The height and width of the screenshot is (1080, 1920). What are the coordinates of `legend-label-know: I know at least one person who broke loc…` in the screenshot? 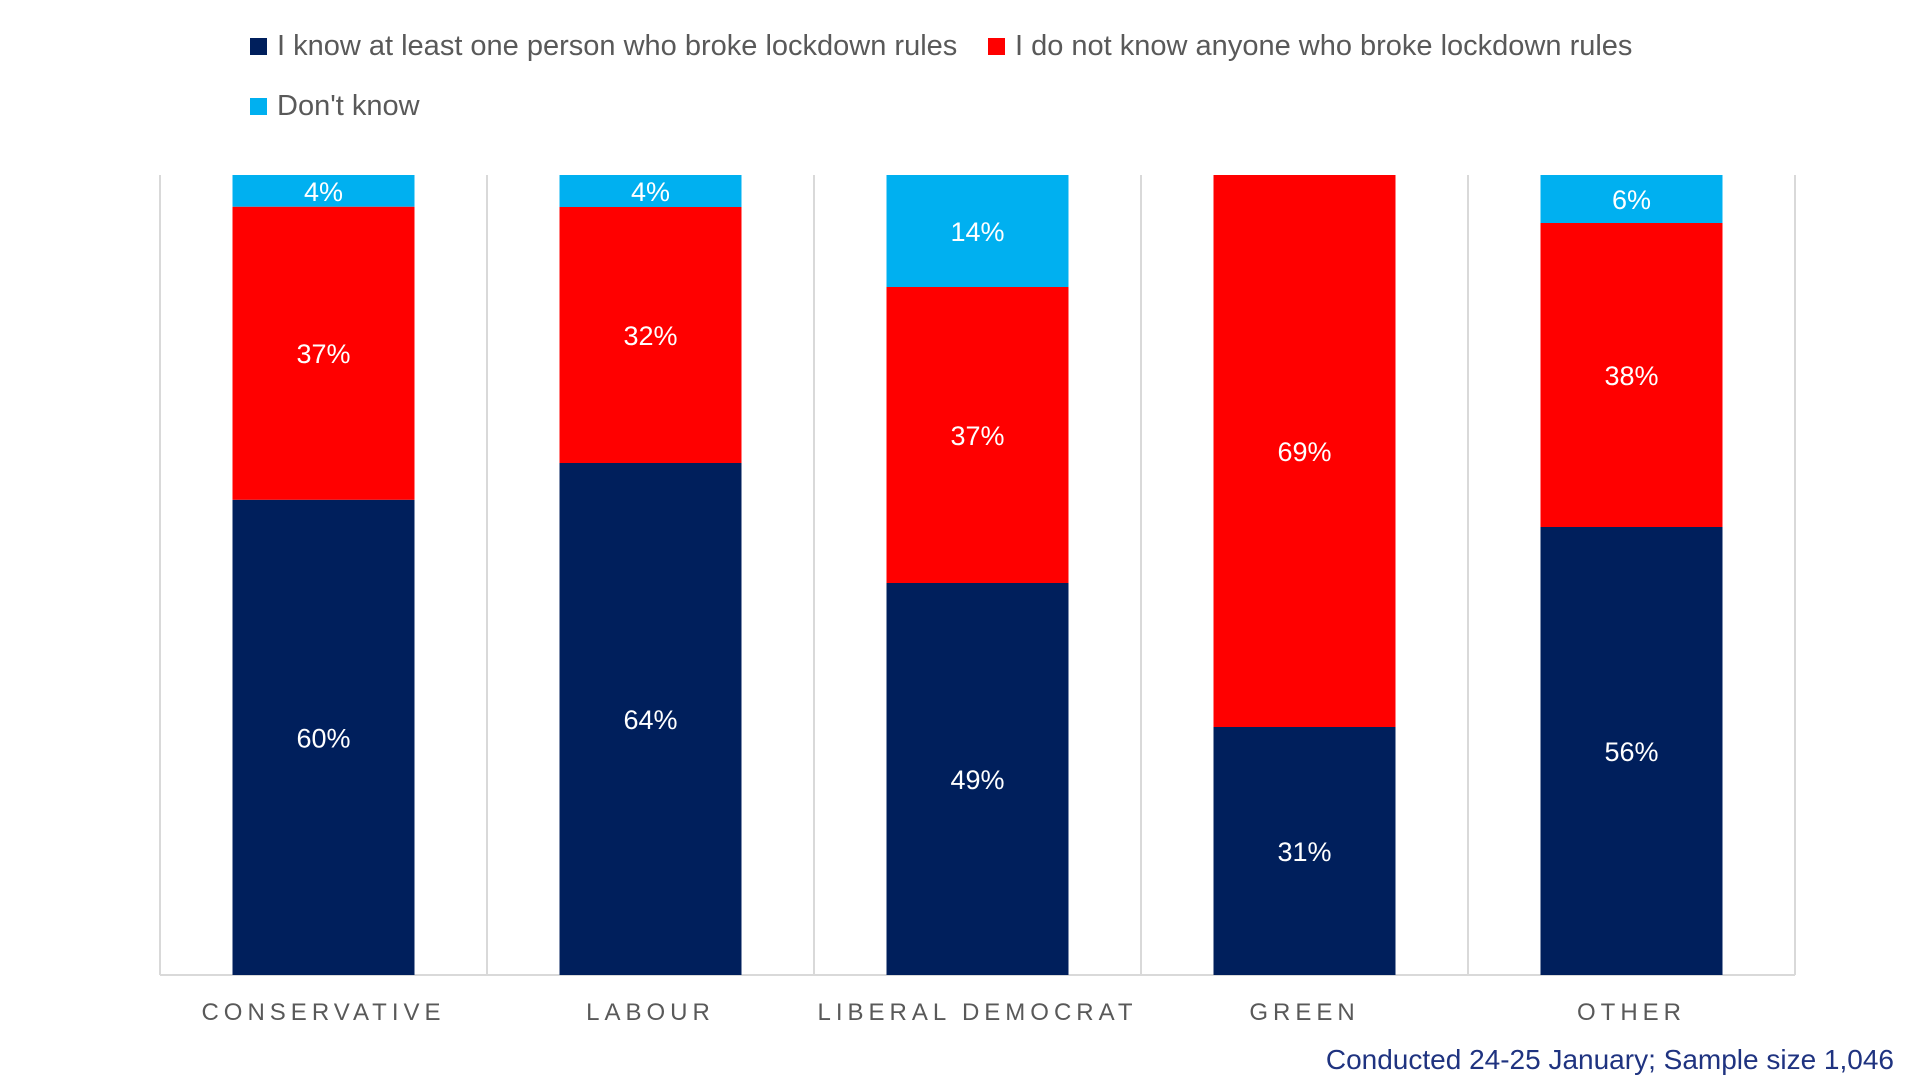 It's located at (617, 46).